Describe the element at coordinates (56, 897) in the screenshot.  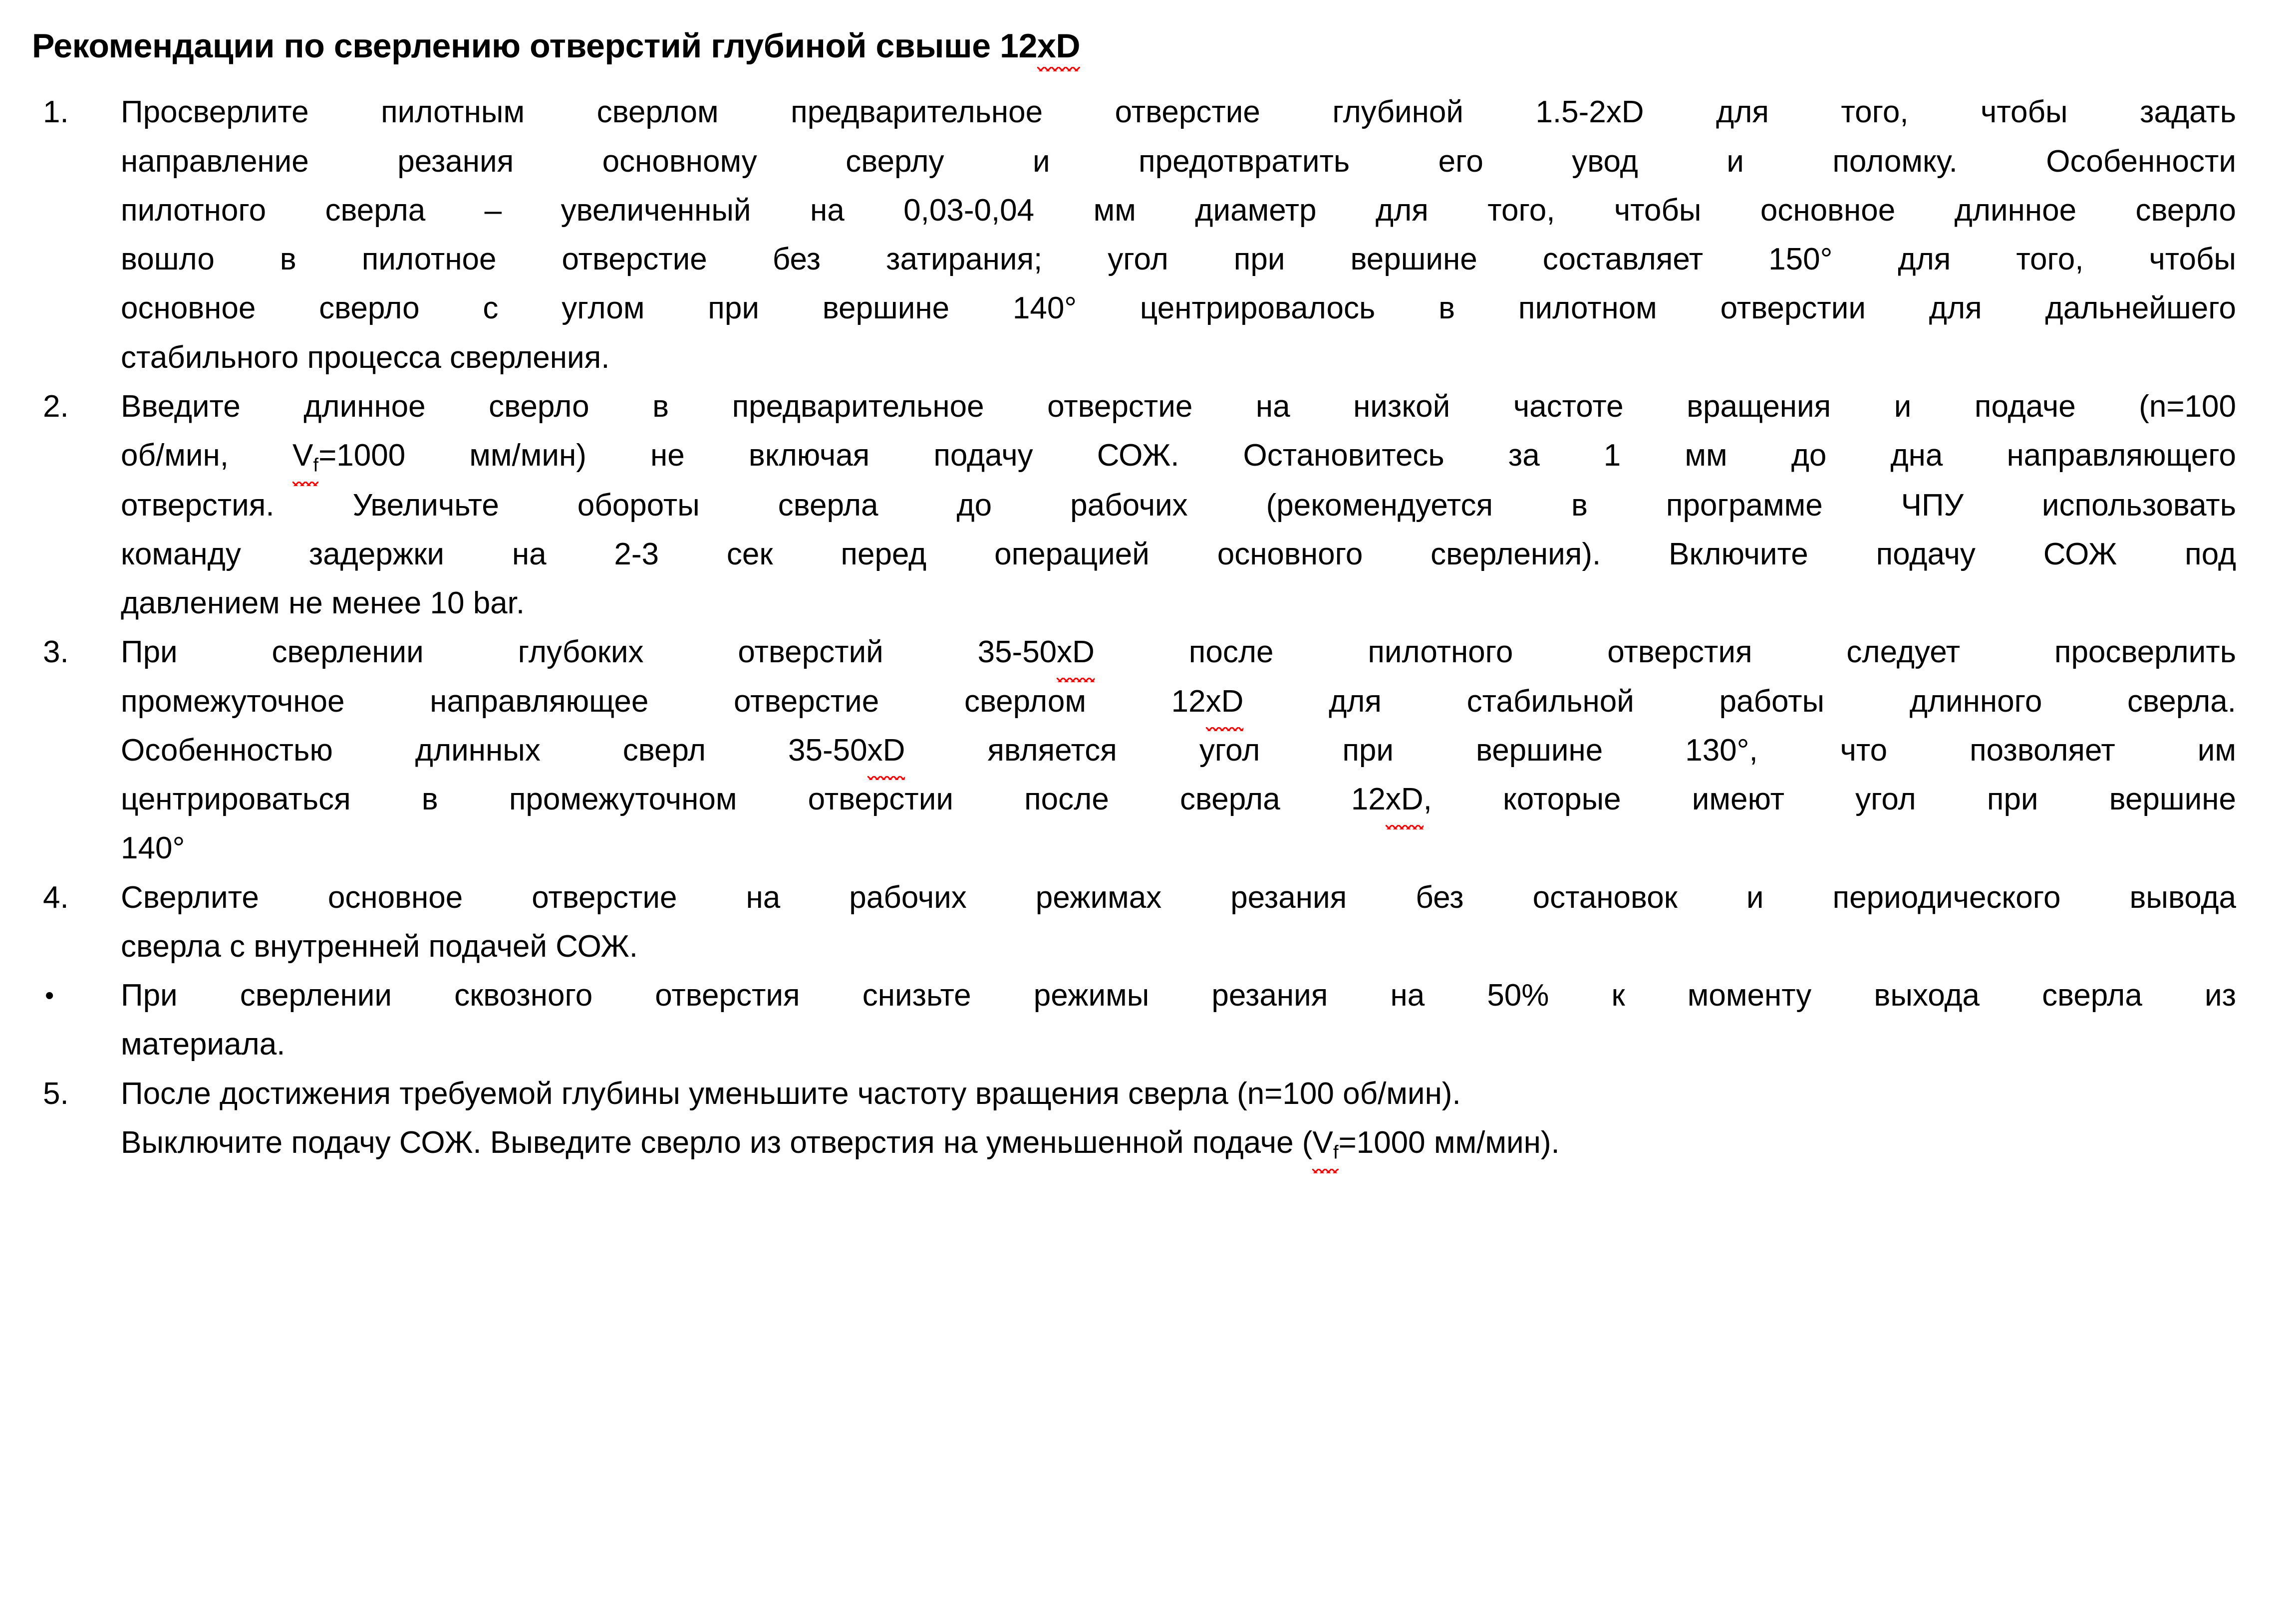
I see `list-marker-4: 4.` at that location.